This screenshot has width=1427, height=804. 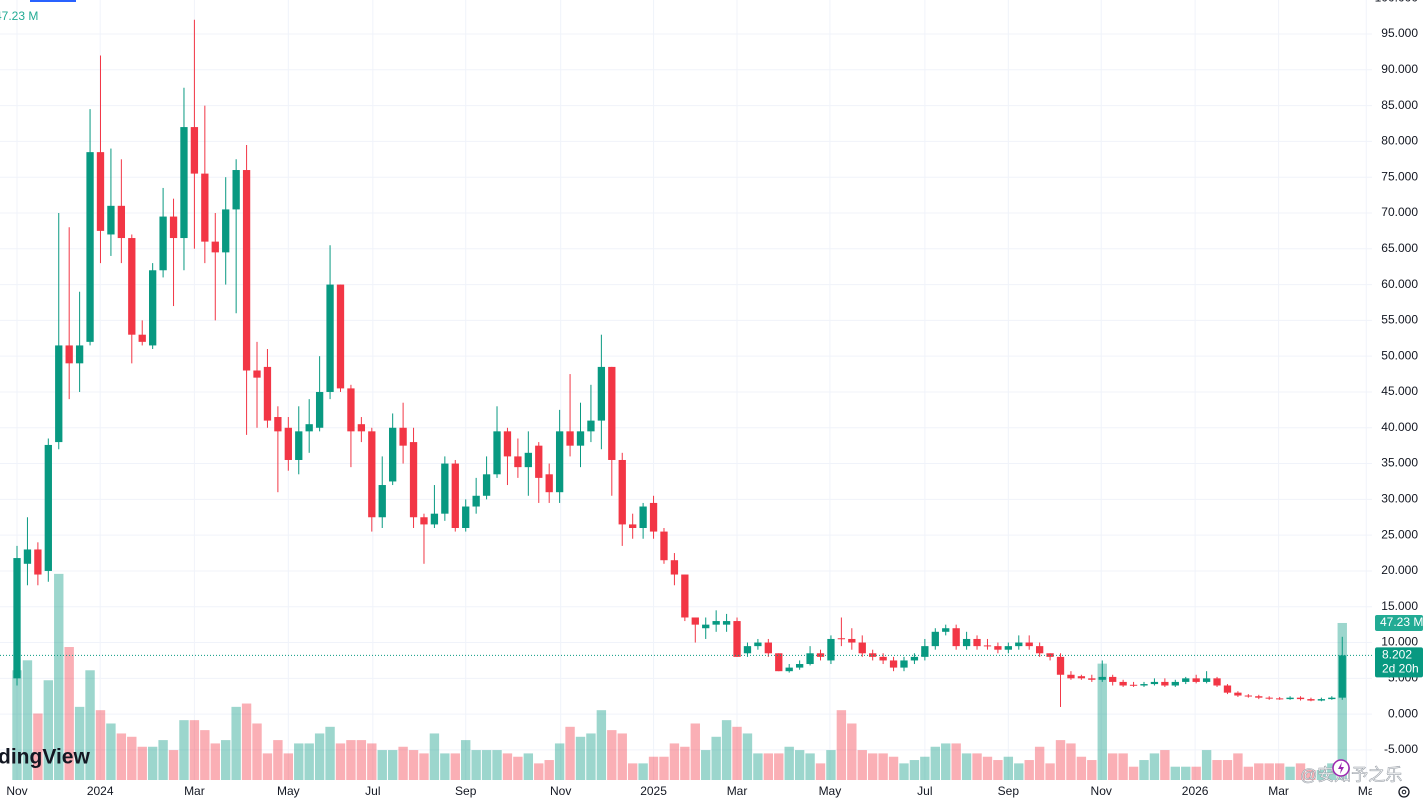 I want to click on x-tick-label: 2024, so click(x=100, y=791).